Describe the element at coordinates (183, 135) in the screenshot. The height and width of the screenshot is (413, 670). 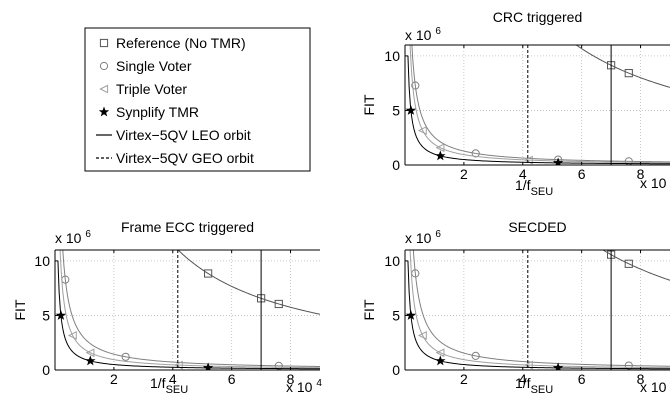
I see `legend-entry: Virtex−5QV LEO orbit` at that location.